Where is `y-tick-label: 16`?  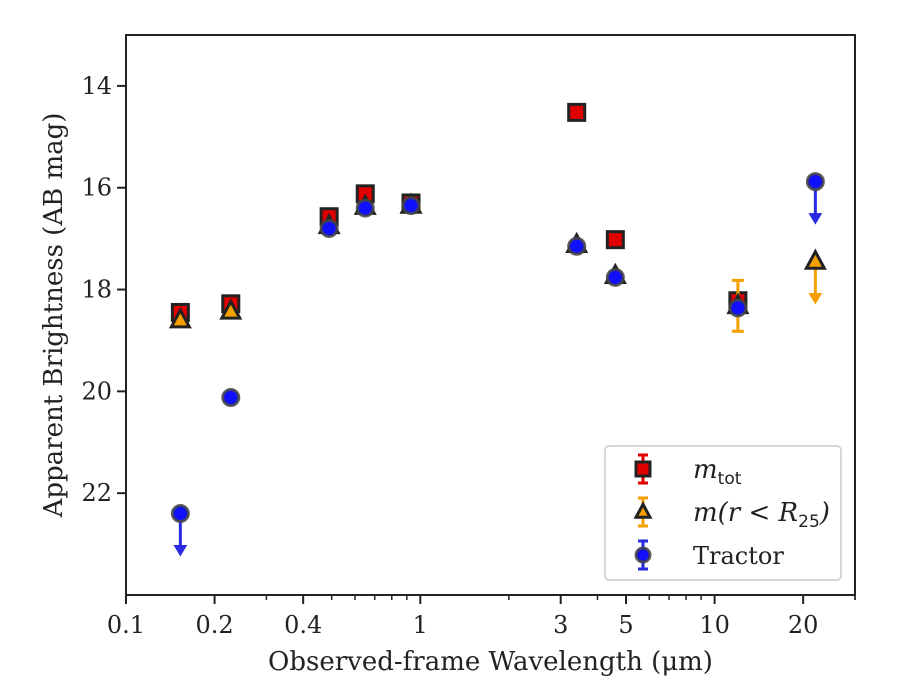 y-tick-label: 16 is located at coordinates (96, 188).